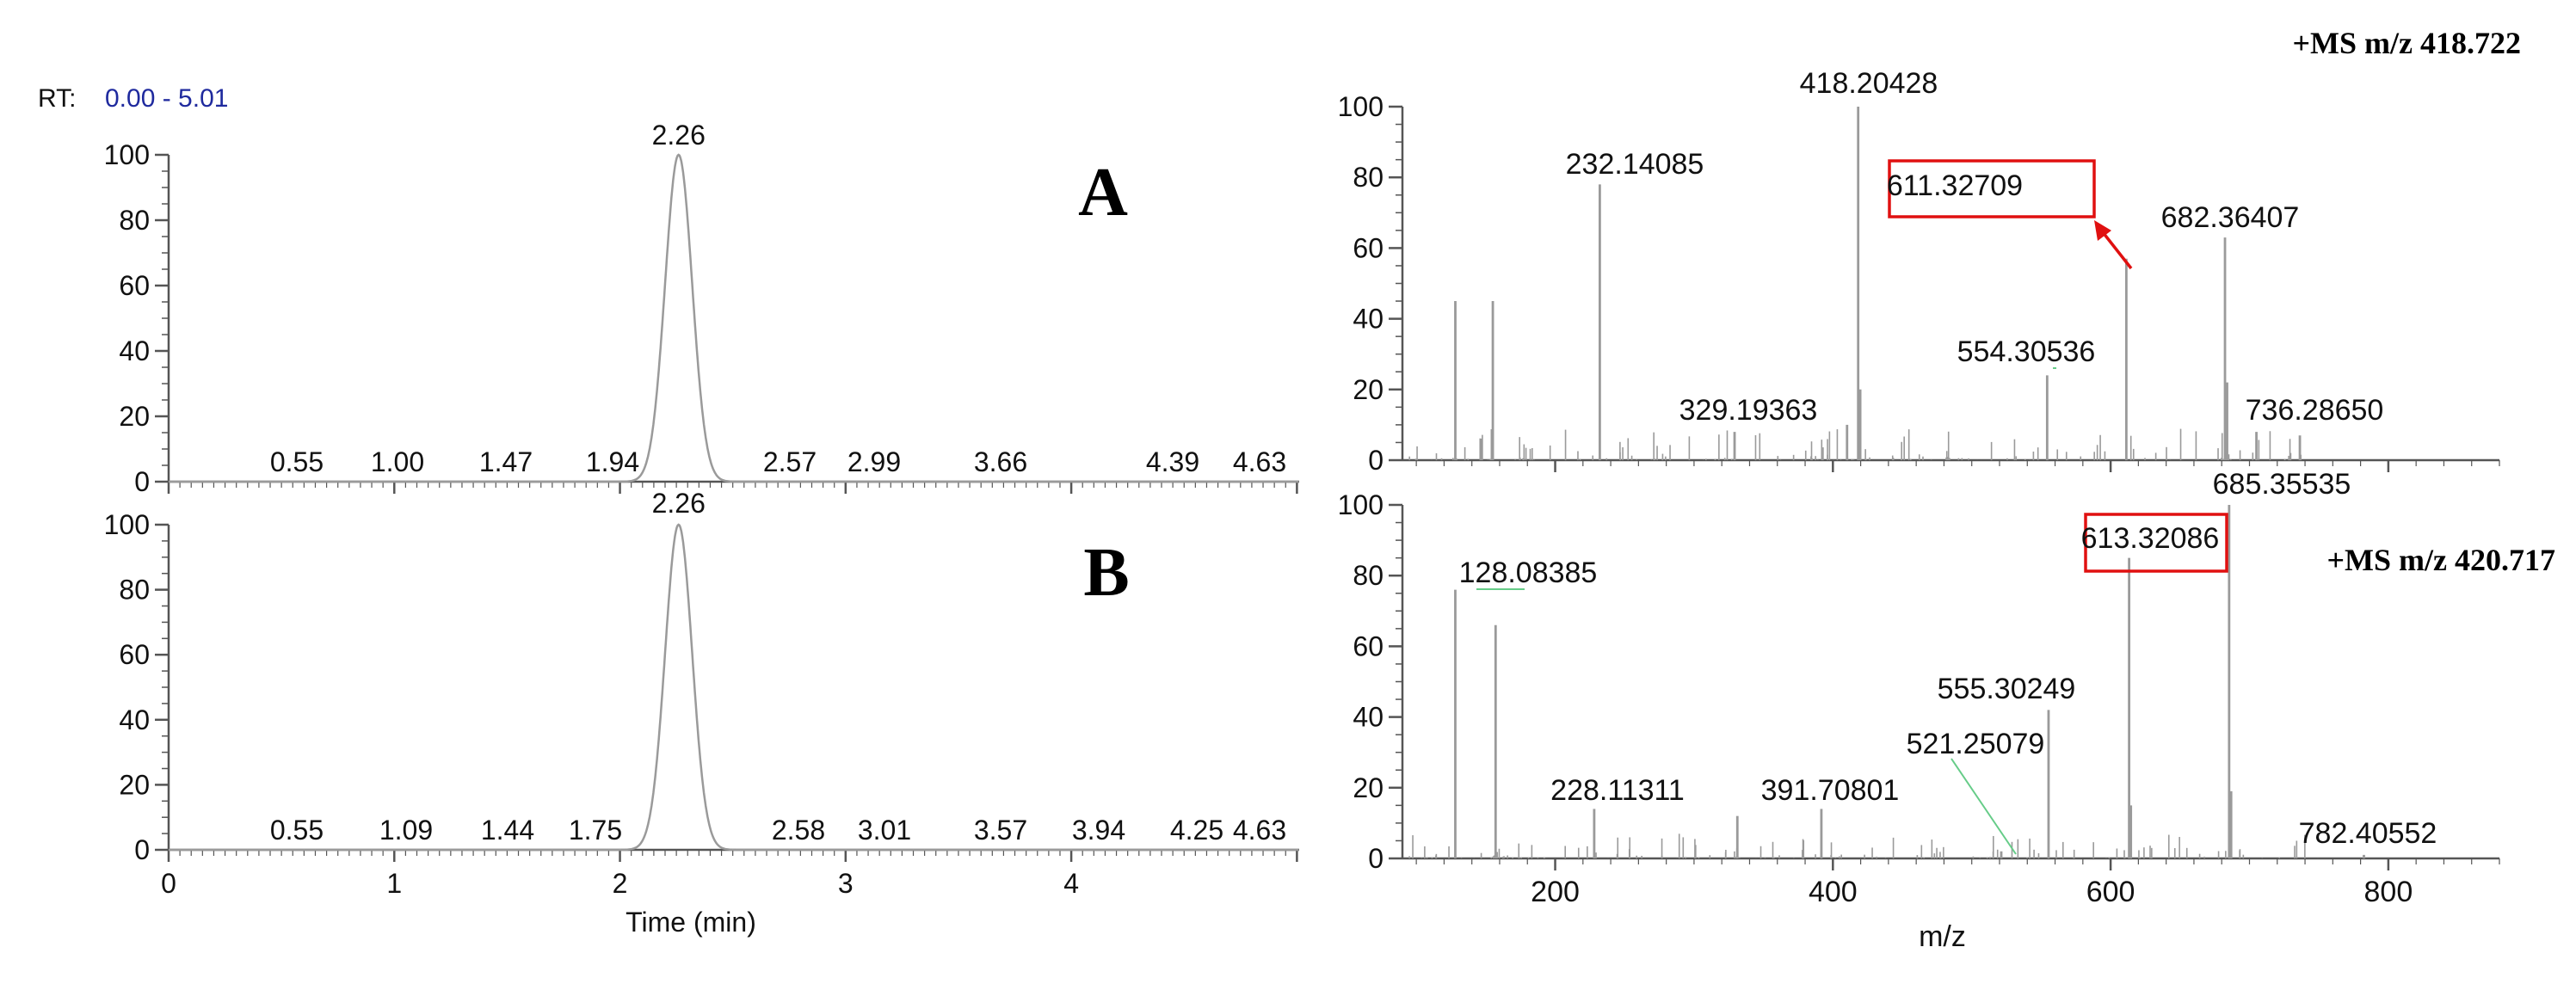 This screenshot has height=984, width=2576. Describe the element at coordinates (406, 830) in the screenshot. I see `rt-label: 1.09` at that location.